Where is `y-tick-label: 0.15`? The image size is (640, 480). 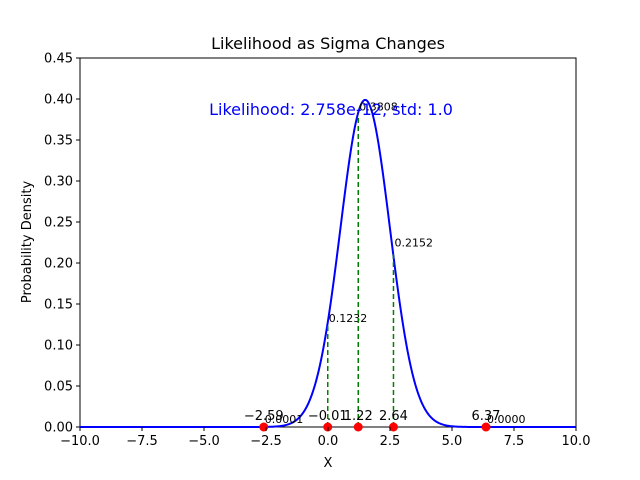
y-tick-label: 0.15 is located at coordinates (58, 305).